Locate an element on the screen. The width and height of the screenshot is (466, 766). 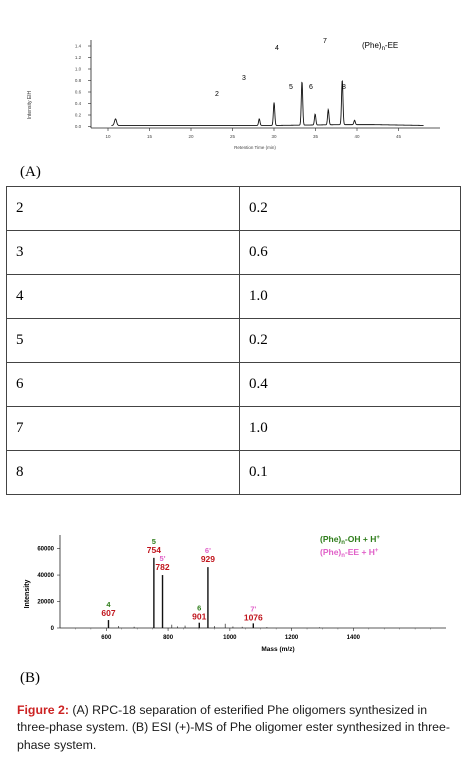
ms-y-tick-label: 60000 is located at coordinates (45, 550).